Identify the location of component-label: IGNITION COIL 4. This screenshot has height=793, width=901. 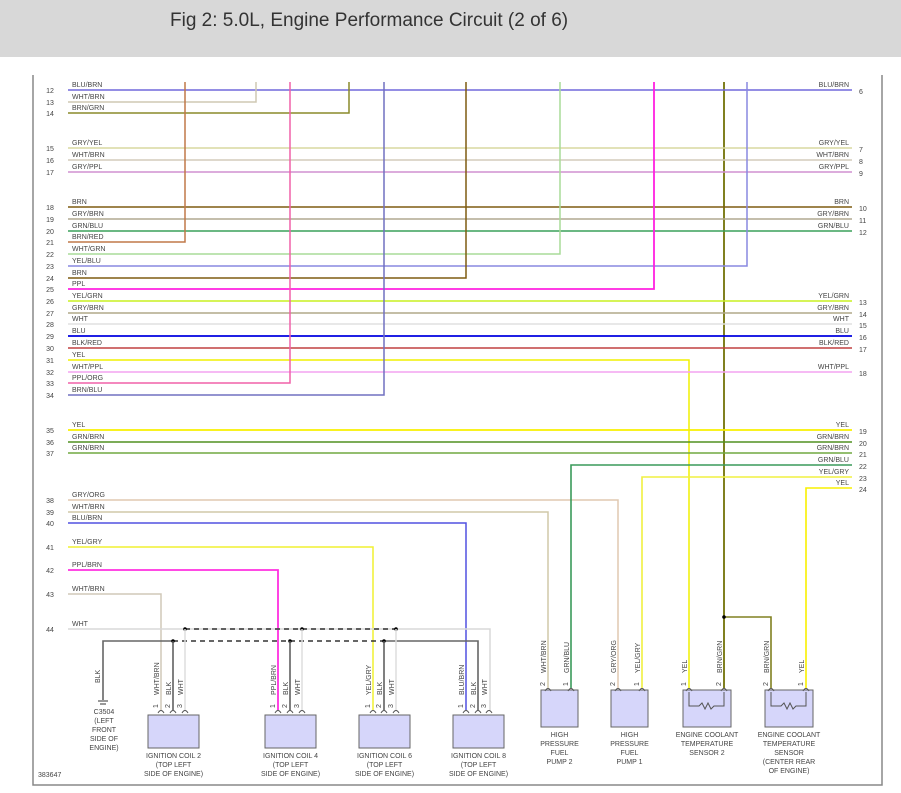
(290, 756).